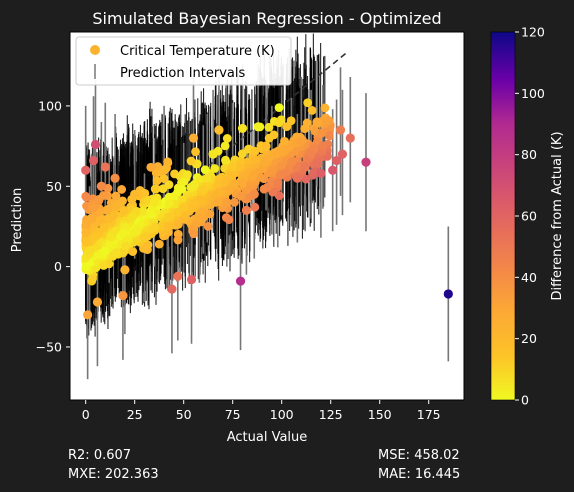 This screenshot has height=492, width=574. I want to click on y-tick-label: 100, so click(50, 105).